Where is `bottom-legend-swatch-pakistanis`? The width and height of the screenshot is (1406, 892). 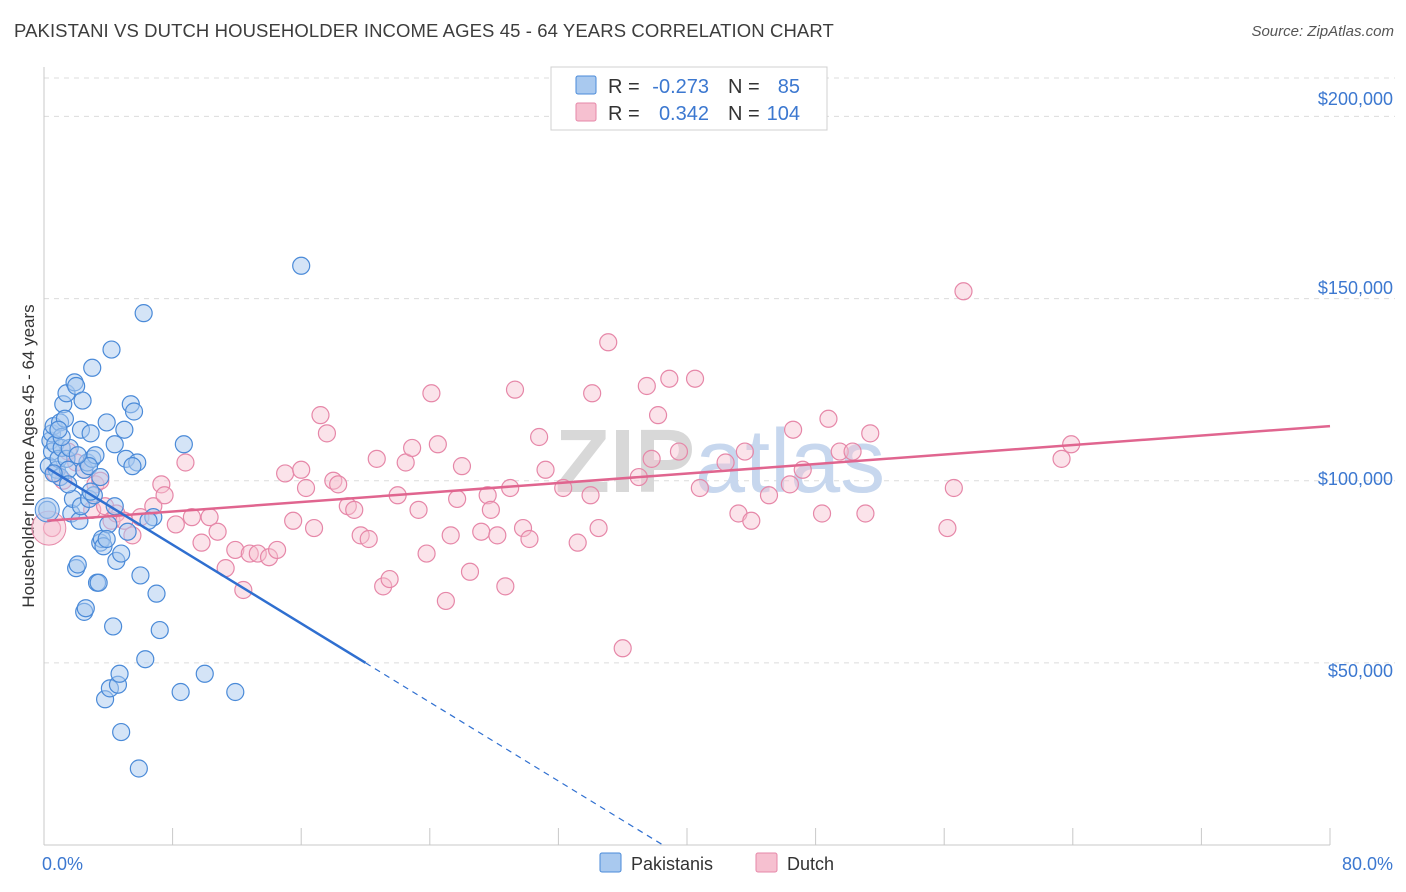 bottom-legend-swatch-pakistanis is located at coordinates (610, 862).